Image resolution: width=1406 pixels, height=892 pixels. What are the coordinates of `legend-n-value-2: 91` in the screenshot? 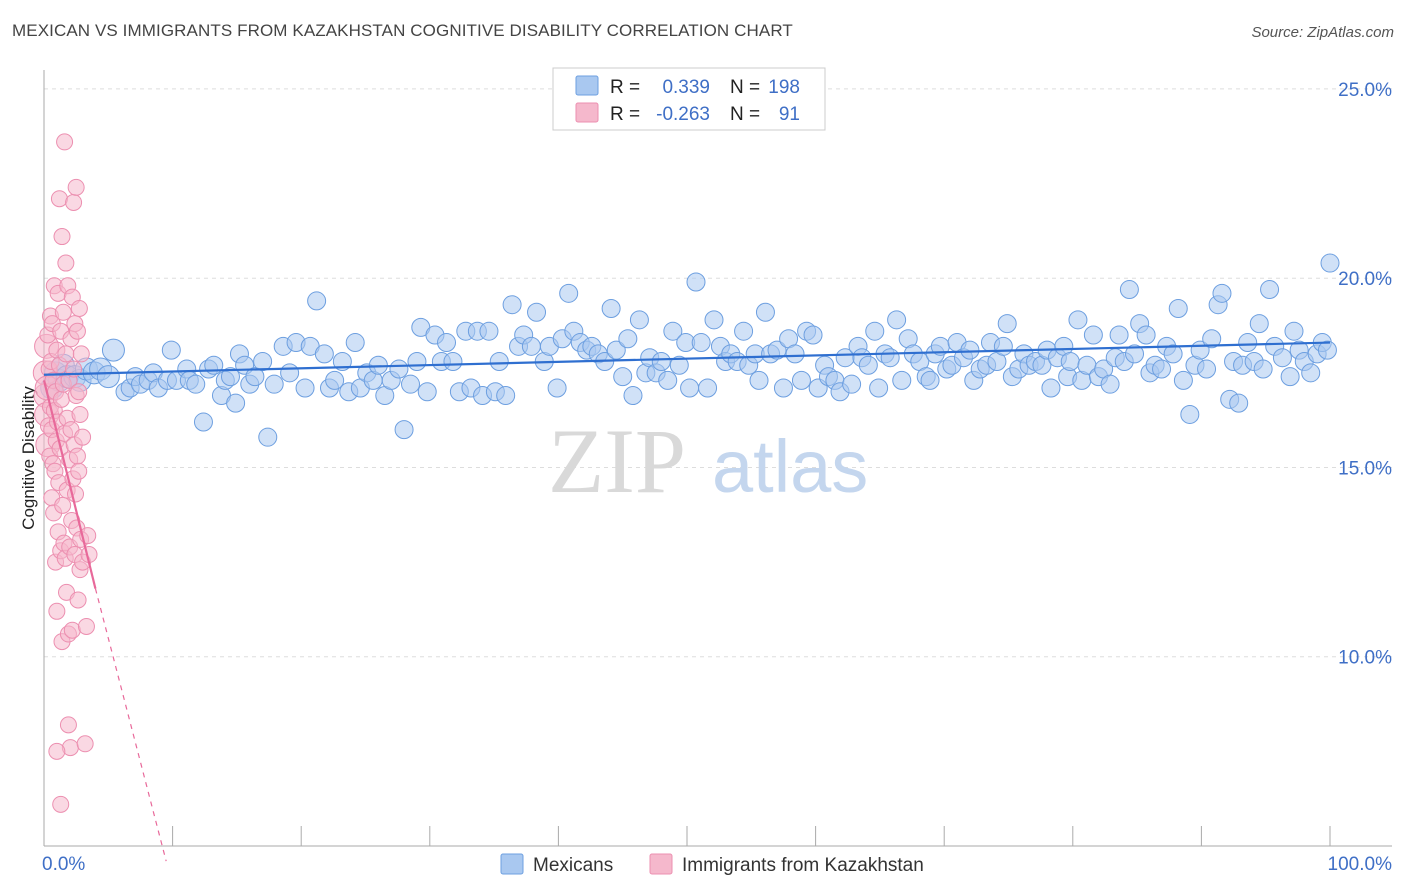 It's located at (789, 114).